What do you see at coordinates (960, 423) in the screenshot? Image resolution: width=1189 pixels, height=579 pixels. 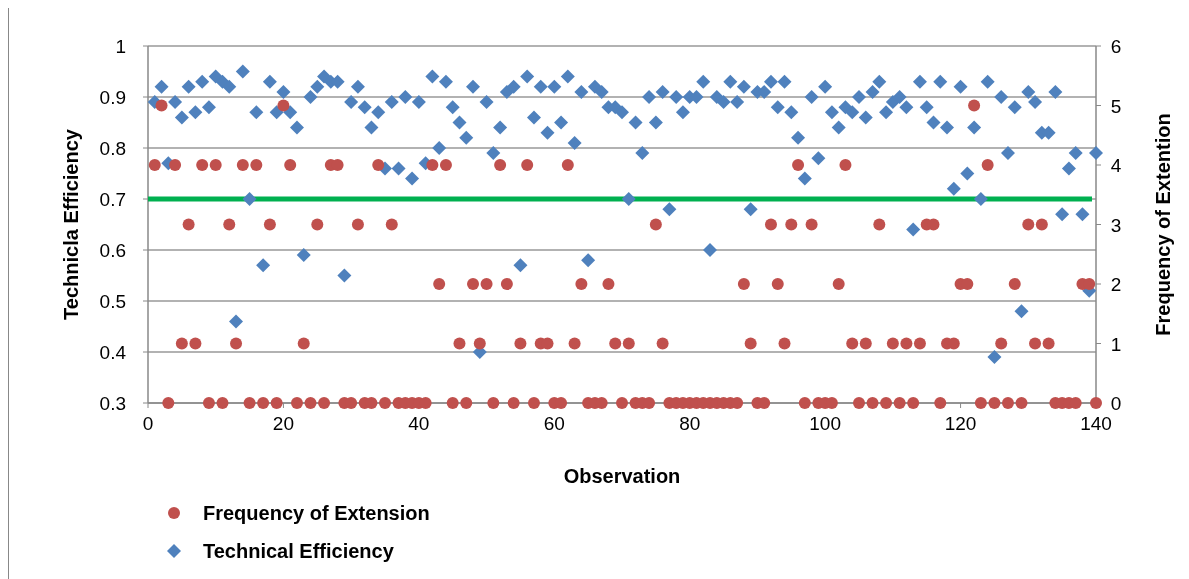 I see `x-tick-label: 120` at bounding box center [960, 423].